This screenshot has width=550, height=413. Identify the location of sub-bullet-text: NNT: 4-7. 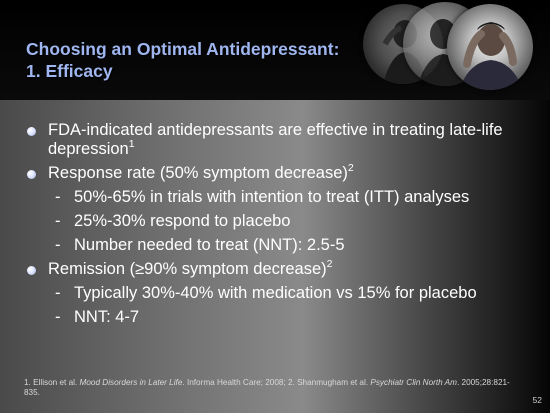
(107, 317).